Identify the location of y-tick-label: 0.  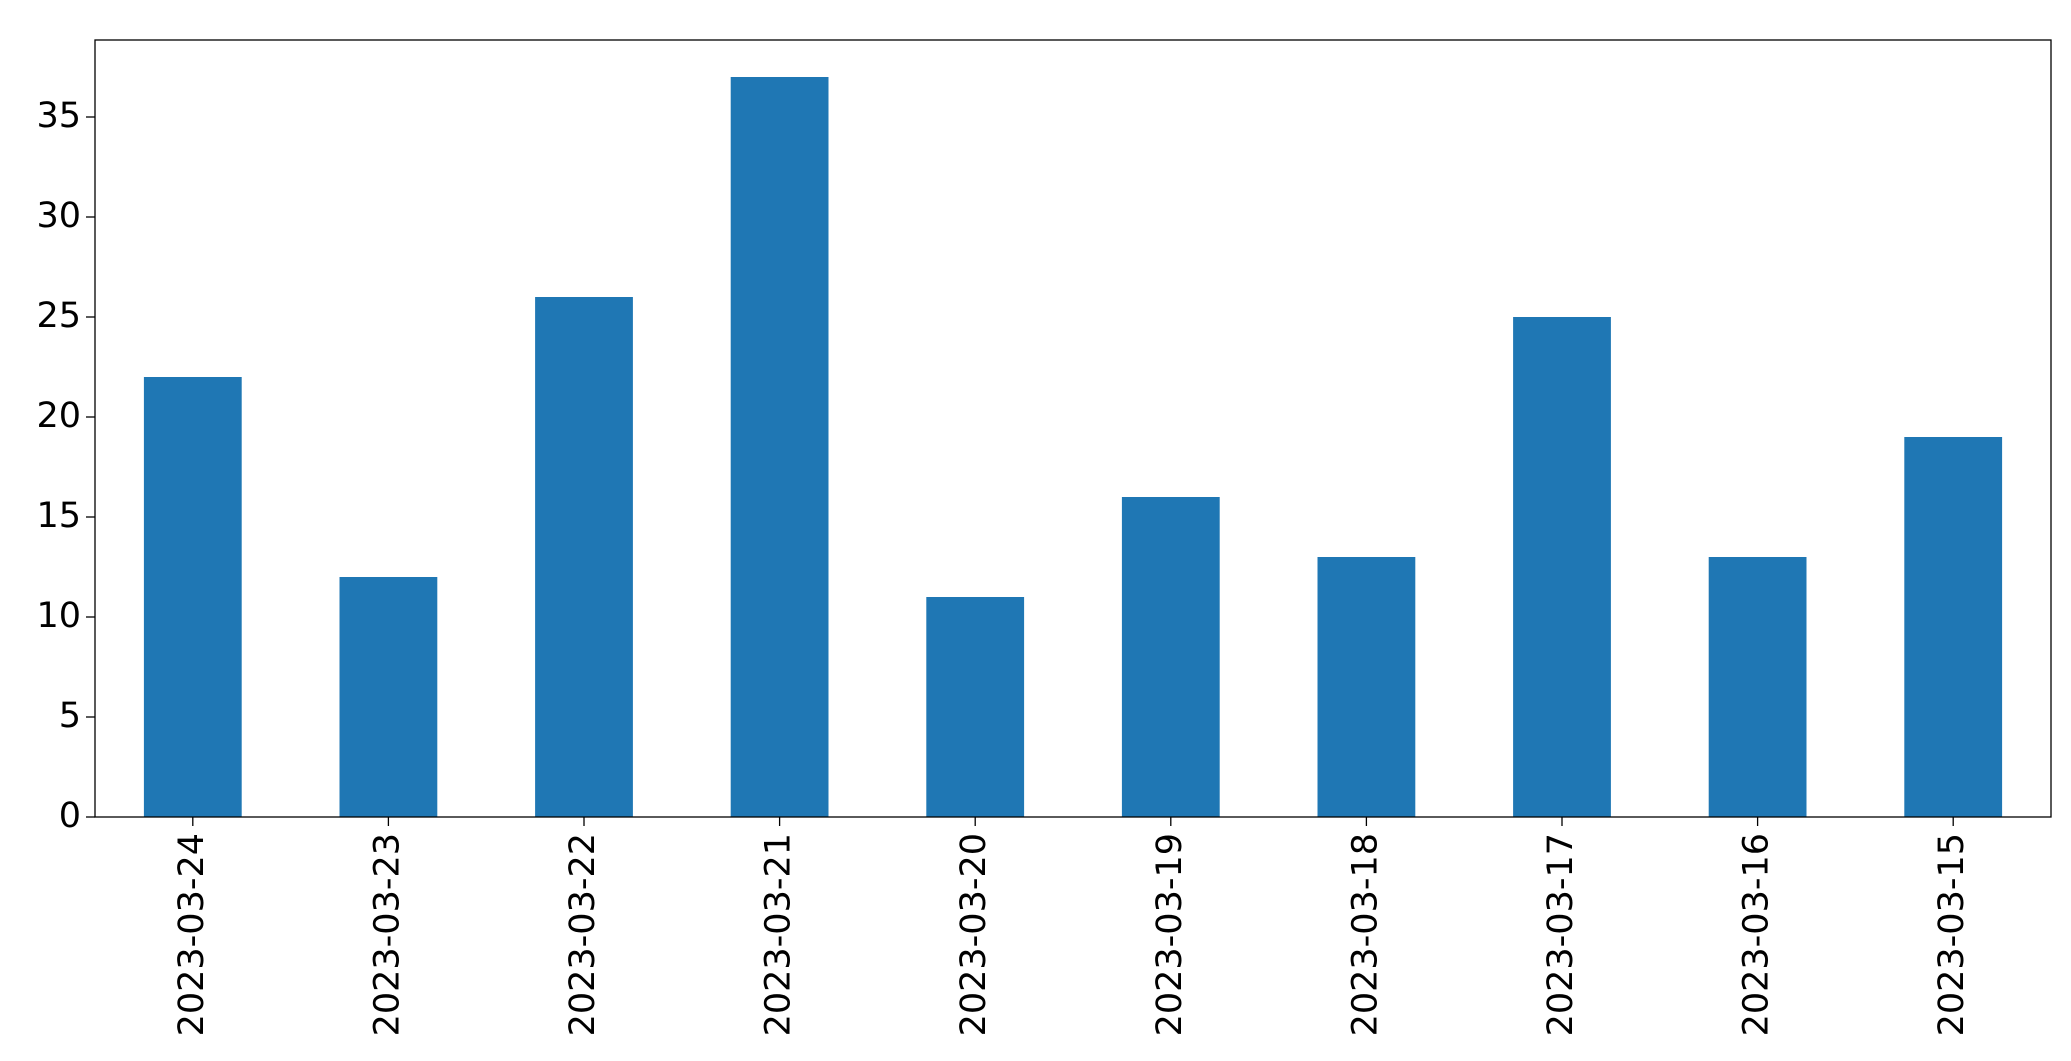
(70, 816).